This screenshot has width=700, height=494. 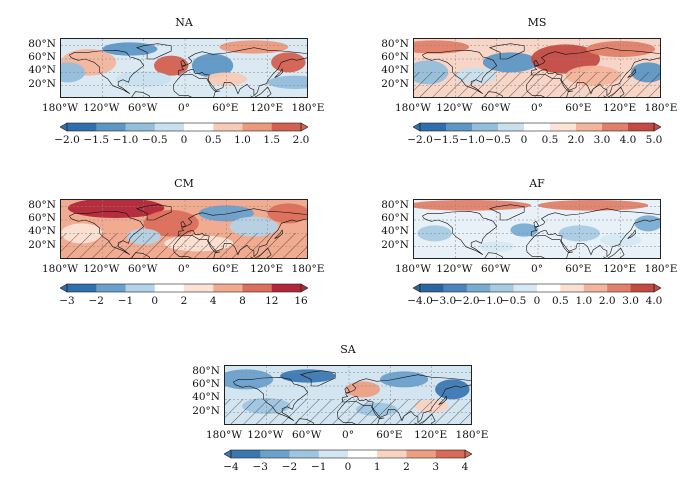 What do you see at coordinates (184, 183) in the screenshot?
I see `panel-title: CM` at bounding box center [184, 183].